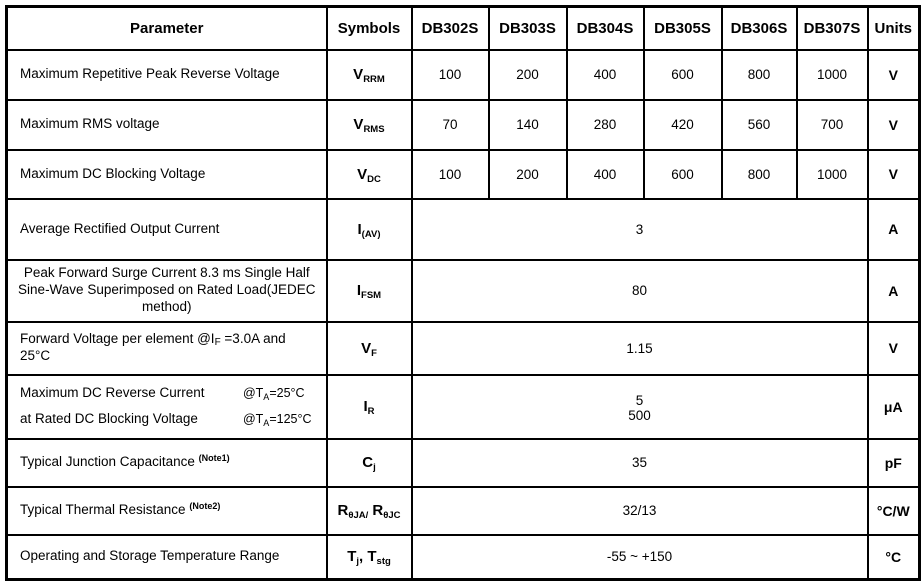 This screenshot has height=583, width=921. What do you see at coordinates (369, 28) in the screenshot?
I see `col-header-symbols: Symbols` at bounding box center [369, 28].